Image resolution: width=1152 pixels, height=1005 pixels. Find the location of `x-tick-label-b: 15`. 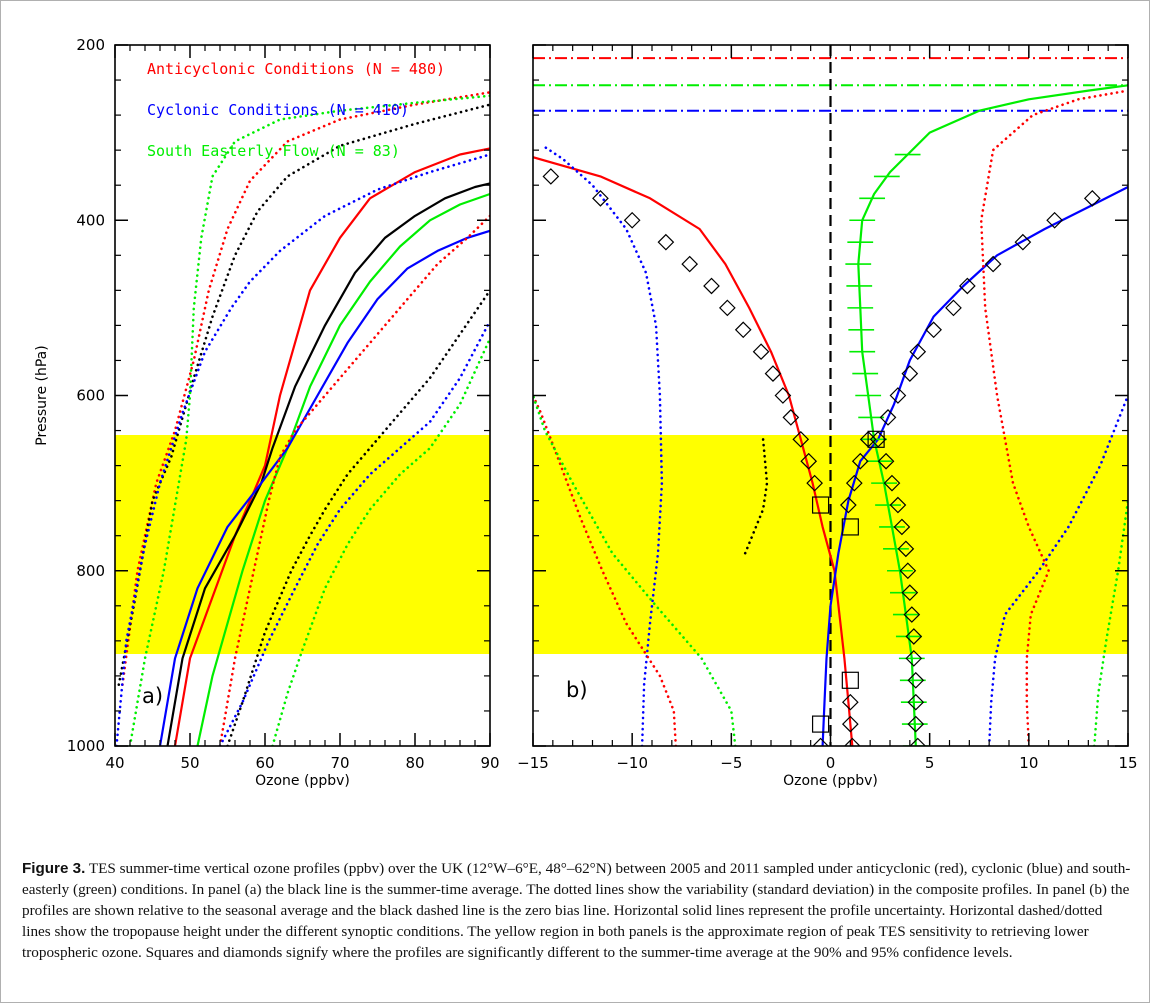

x-tick-label-b: 15 is located at coordinates (1127, 763).